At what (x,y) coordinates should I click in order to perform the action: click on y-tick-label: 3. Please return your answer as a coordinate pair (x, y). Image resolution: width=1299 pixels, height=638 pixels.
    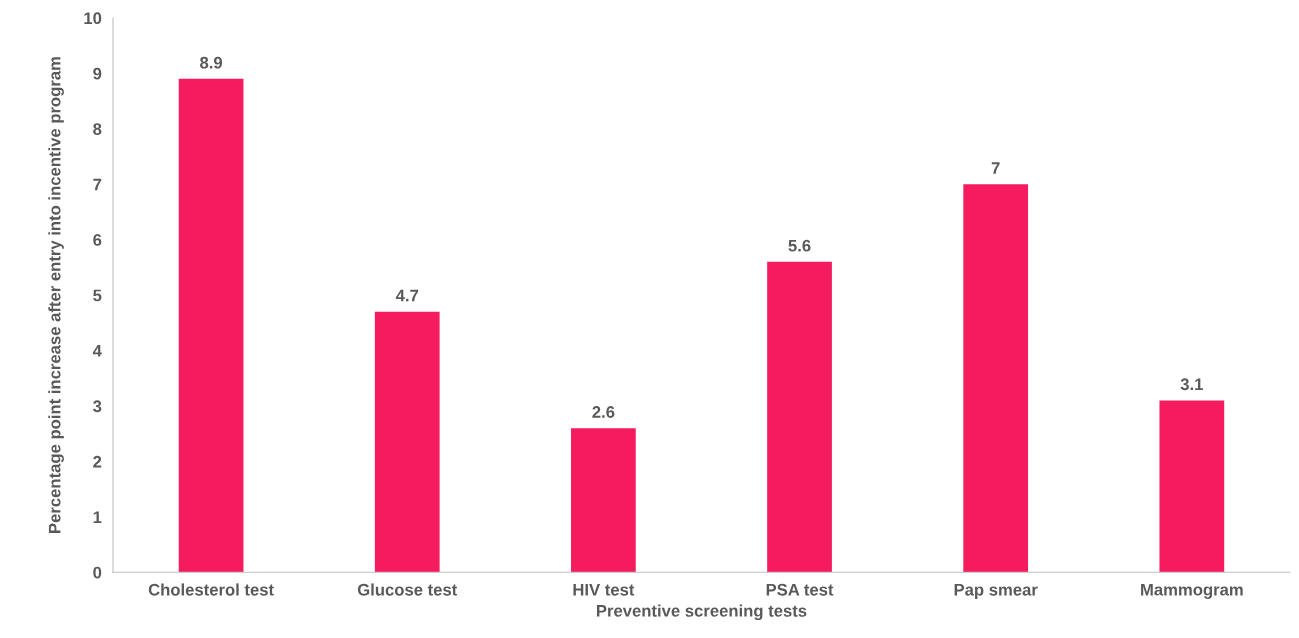
    Looking at the image, I should click on (97, 406).